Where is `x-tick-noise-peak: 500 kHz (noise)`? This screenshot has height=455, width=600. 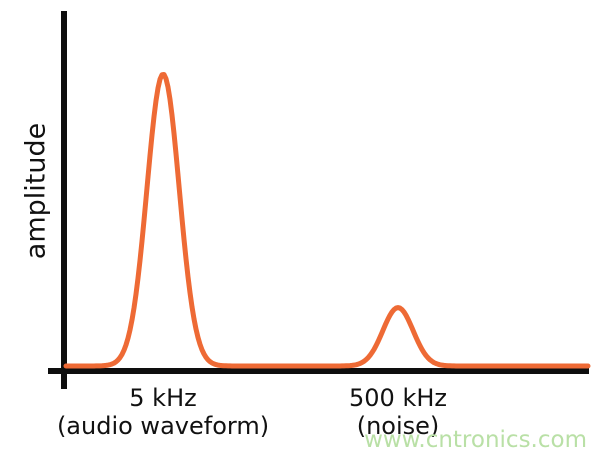
x-tick-noise-peak: 500 kHz (noise) is located at coordinates (398, 412).